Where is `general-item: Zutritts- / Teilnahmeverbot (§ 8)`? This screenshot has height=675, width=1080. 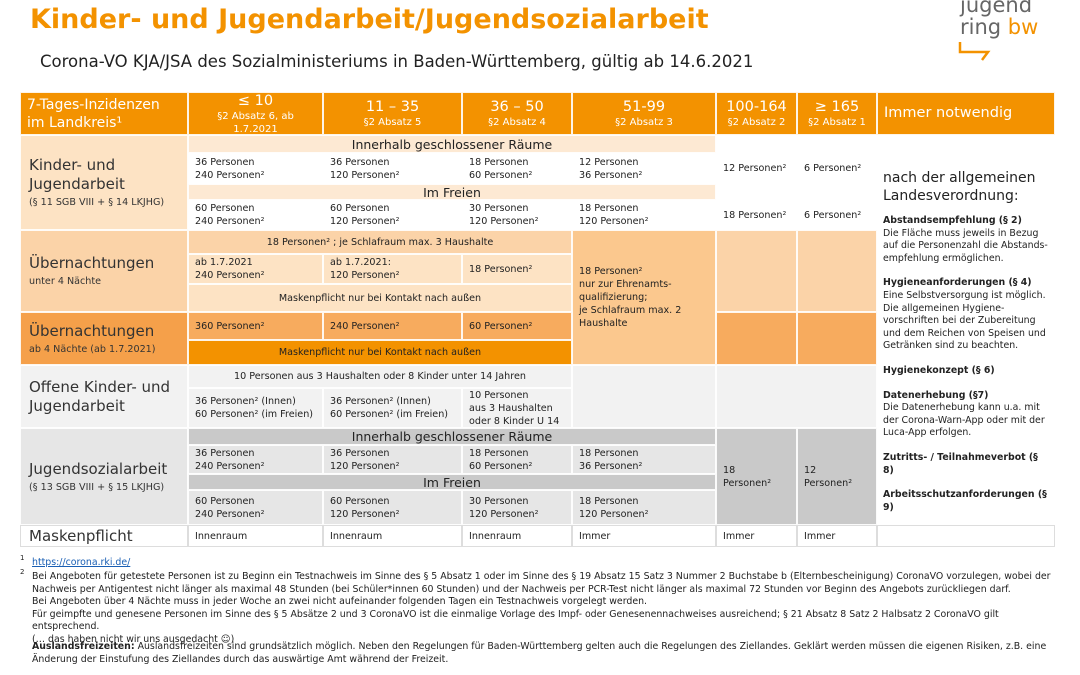
general-item: Zutritts- / Teilnahmeverbot (§ 8) is located at coordinates (966, 464).